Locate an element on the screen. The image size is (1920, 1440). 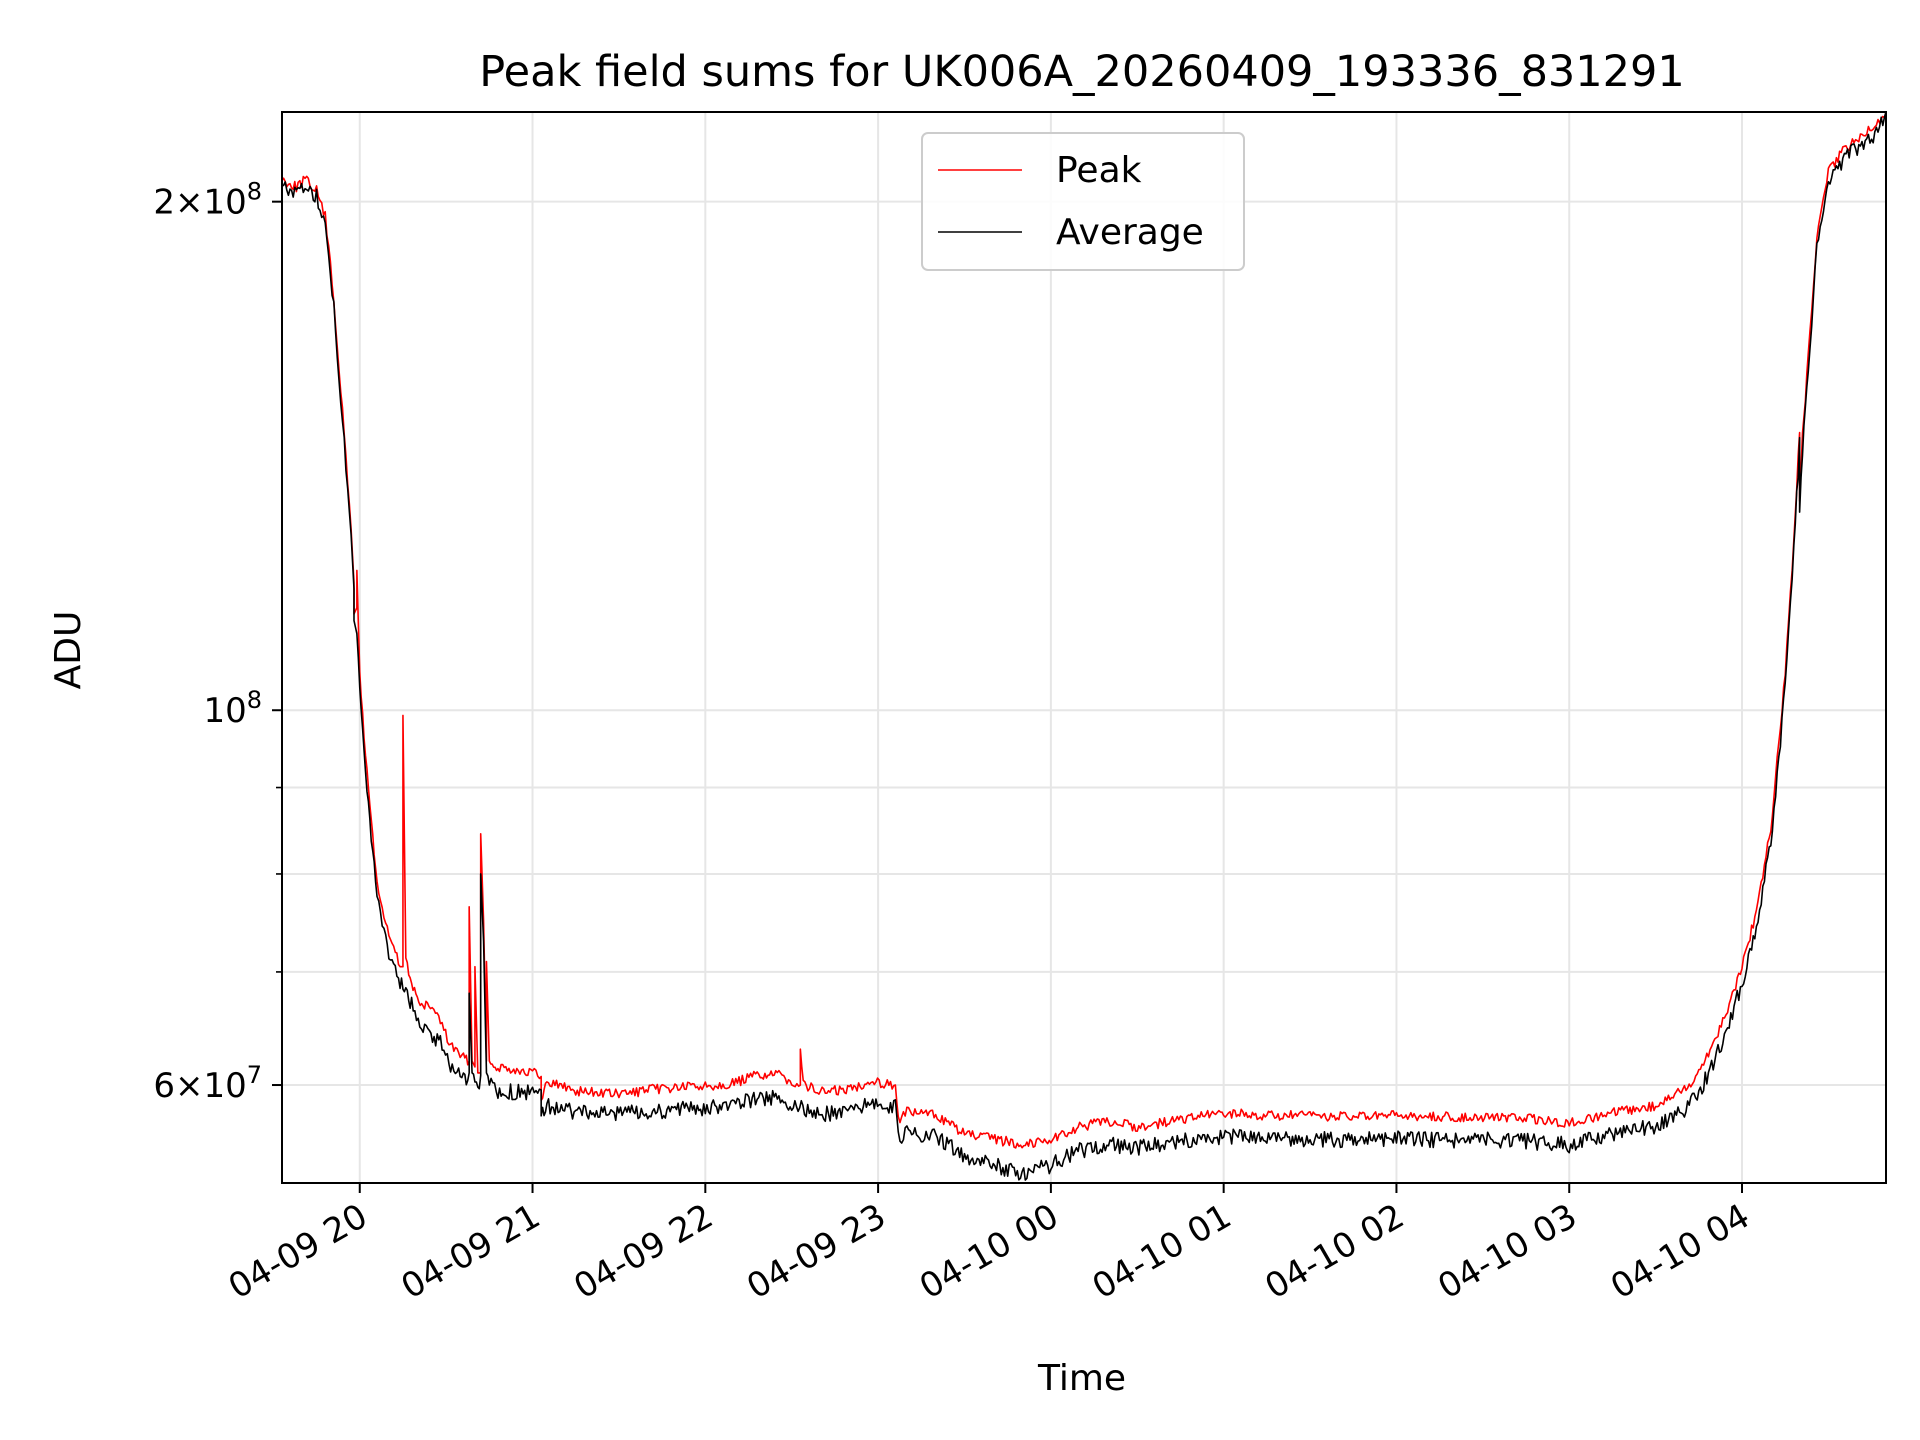
legend-box is located at coordinates (1083, 201).